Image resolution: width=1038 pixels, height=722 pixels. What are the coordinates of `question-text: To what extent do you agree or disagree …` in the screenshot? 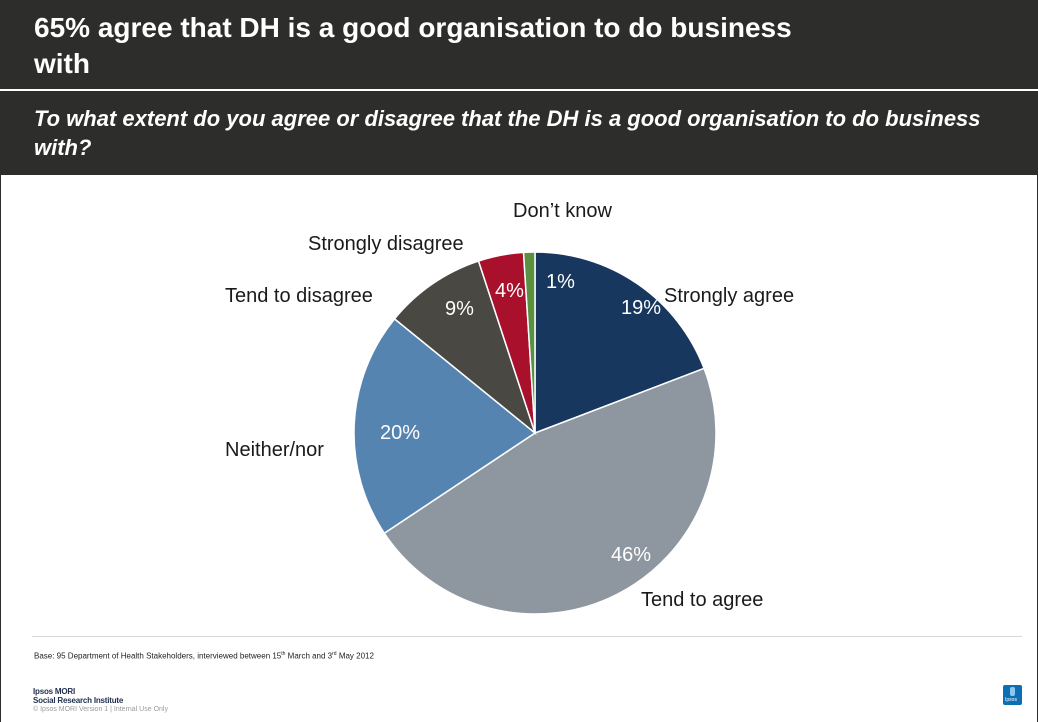 It's located at (507, 133).